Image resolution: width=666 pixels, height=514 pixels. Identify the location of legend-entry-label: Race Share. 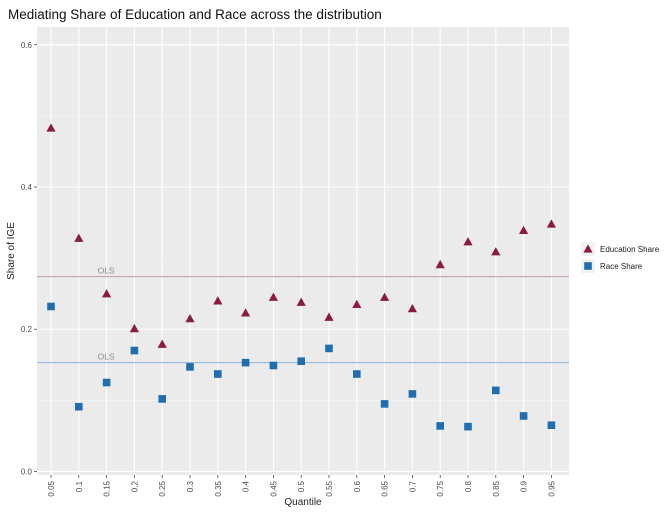
(621, 266).